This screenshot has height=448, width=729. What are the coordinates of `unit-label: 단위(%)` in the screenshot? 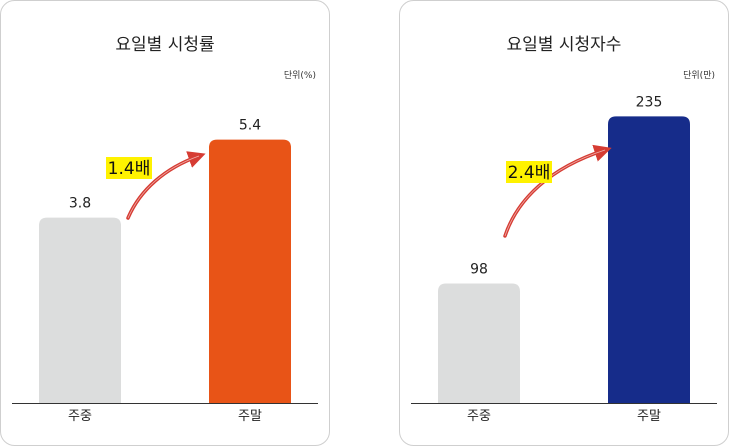 It's located at (300, 75).